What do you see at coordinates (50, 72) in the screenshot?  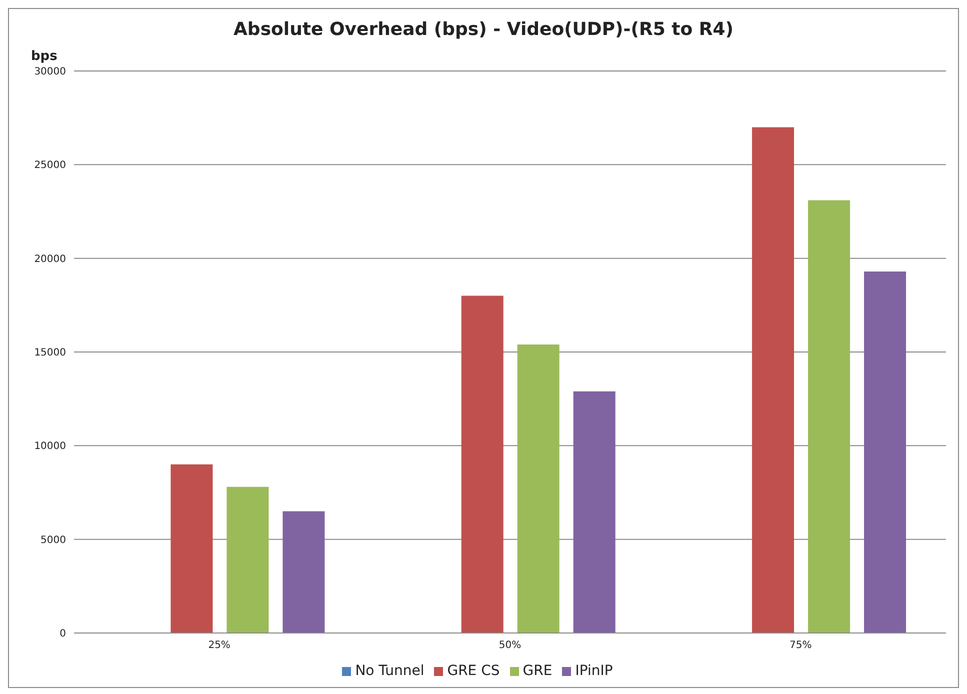 I see `y-tick-label: 30000` at bounding box center [50, 72].